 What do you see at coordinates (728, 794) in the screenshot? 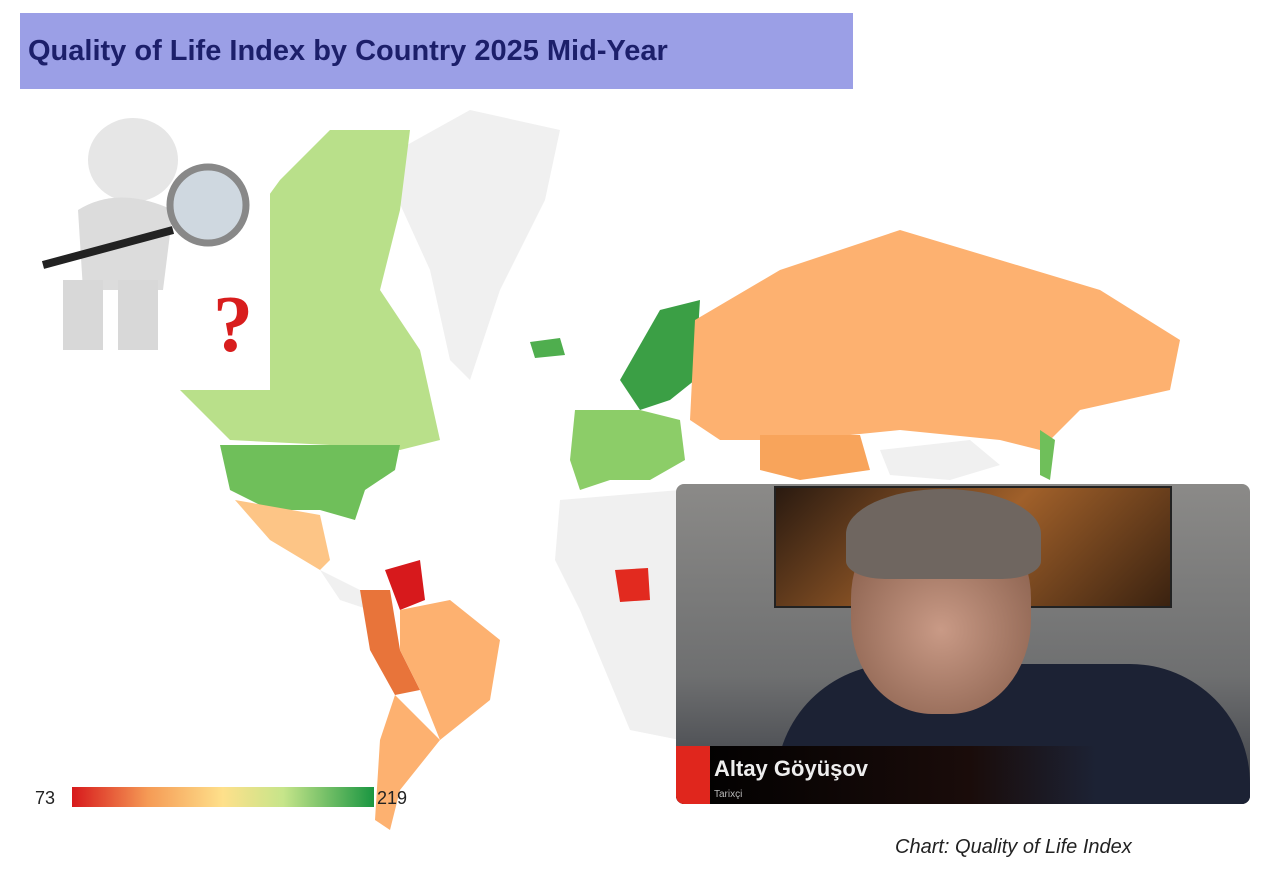
I see `speaker-role: Tarixçi` at bounding box center [728, 794].